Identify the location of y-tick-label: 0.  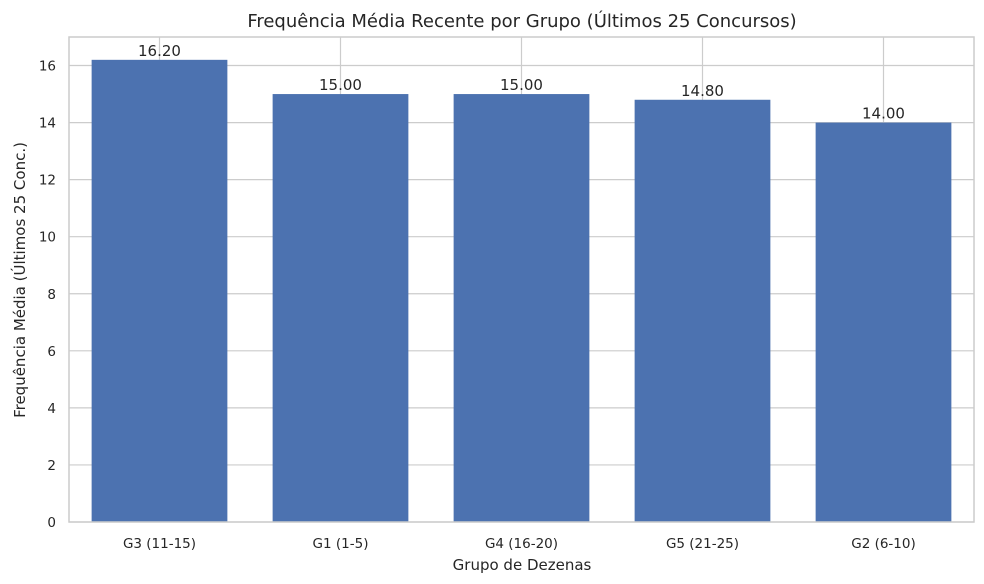
(51, 523).